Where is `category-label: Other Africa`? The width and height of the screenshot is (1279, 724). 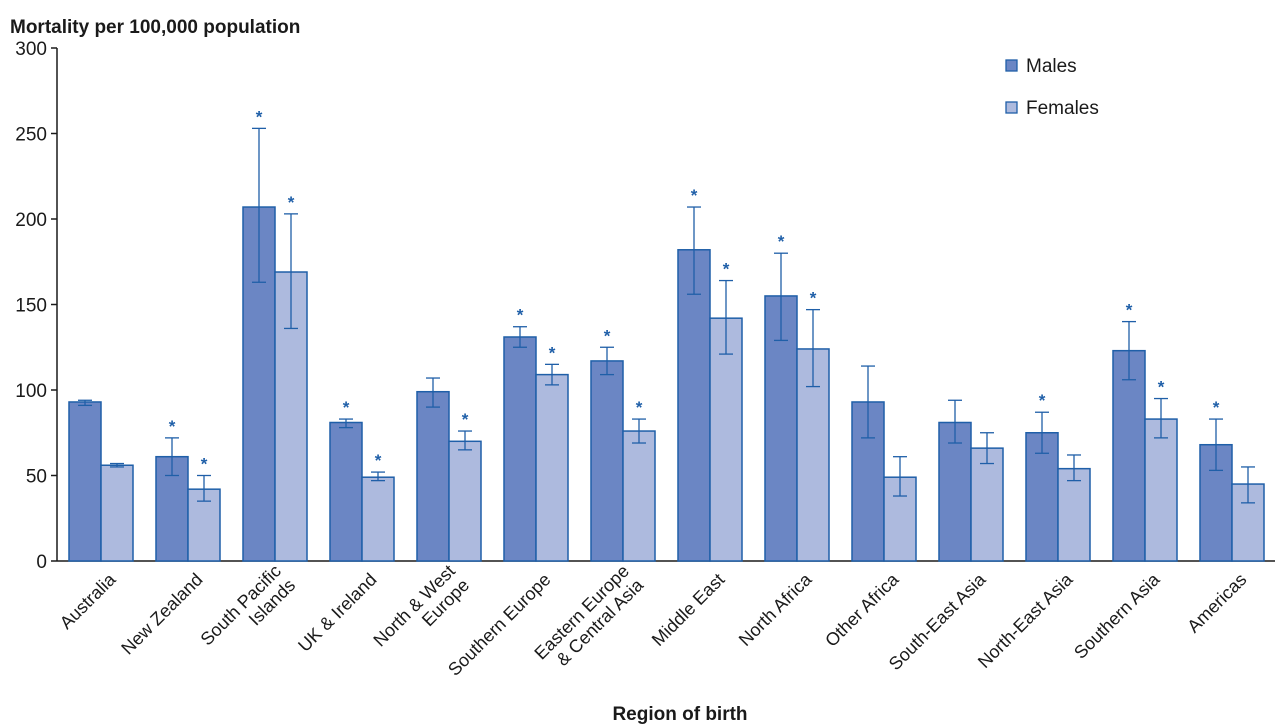 category-label: Other Africa is located at coordinates (862, 610).